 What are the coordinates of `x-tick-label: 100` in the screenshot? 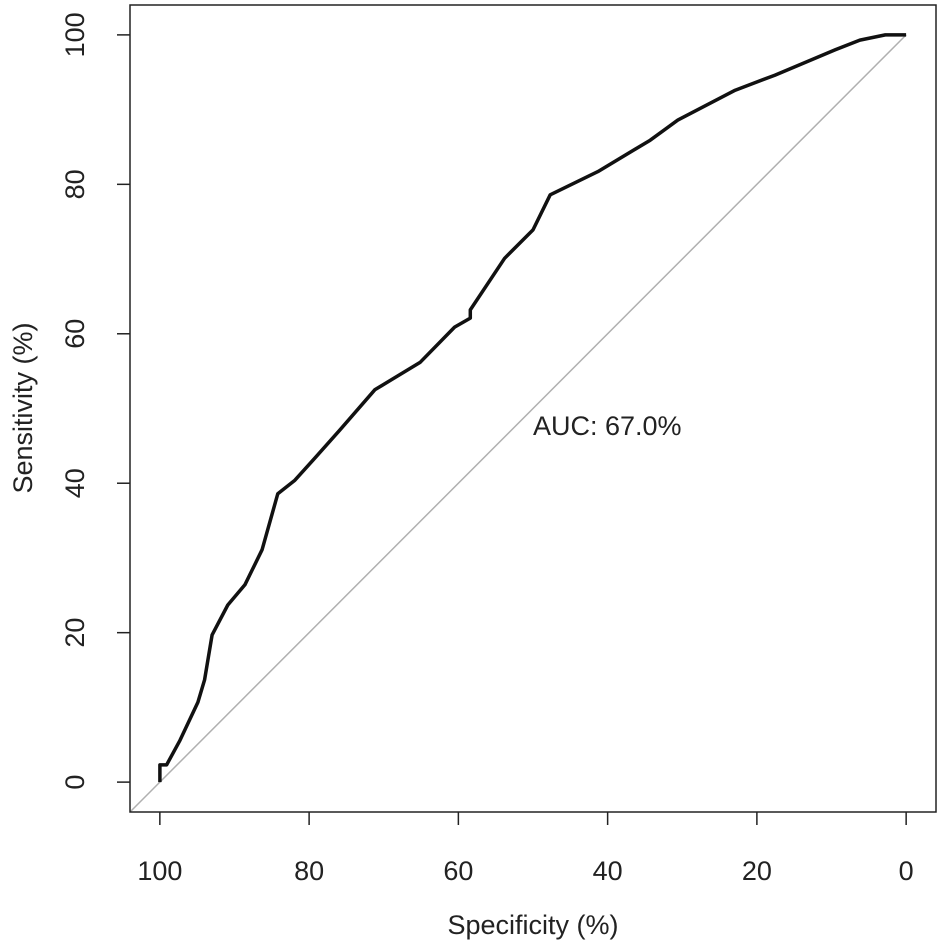 It's located at (159, 871).